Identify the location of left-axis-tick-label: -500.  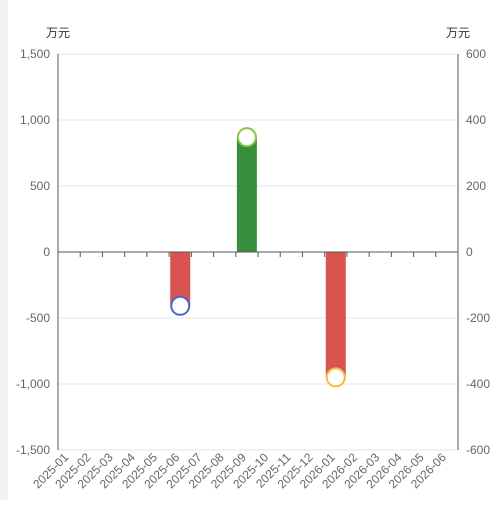
(38, 318).